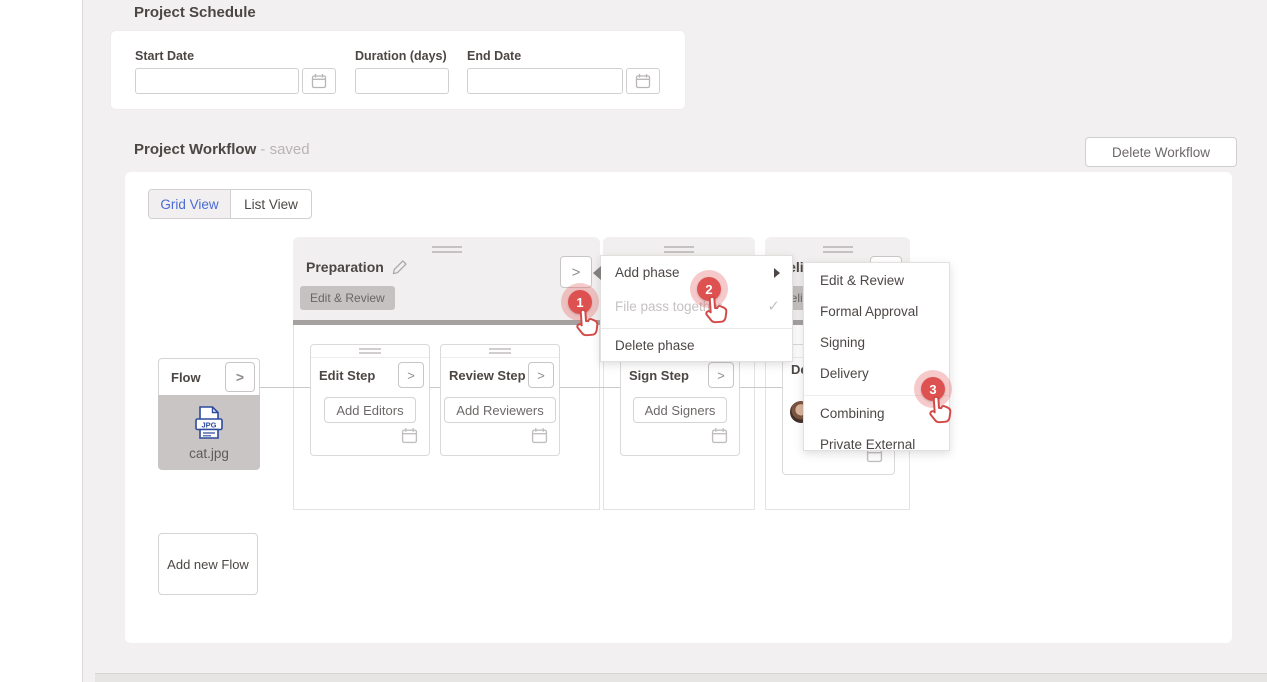 This screenshot has height=682, width=1267. I want to click on flow-card-file-area: JPG cat.jpg, so click(209, 432).